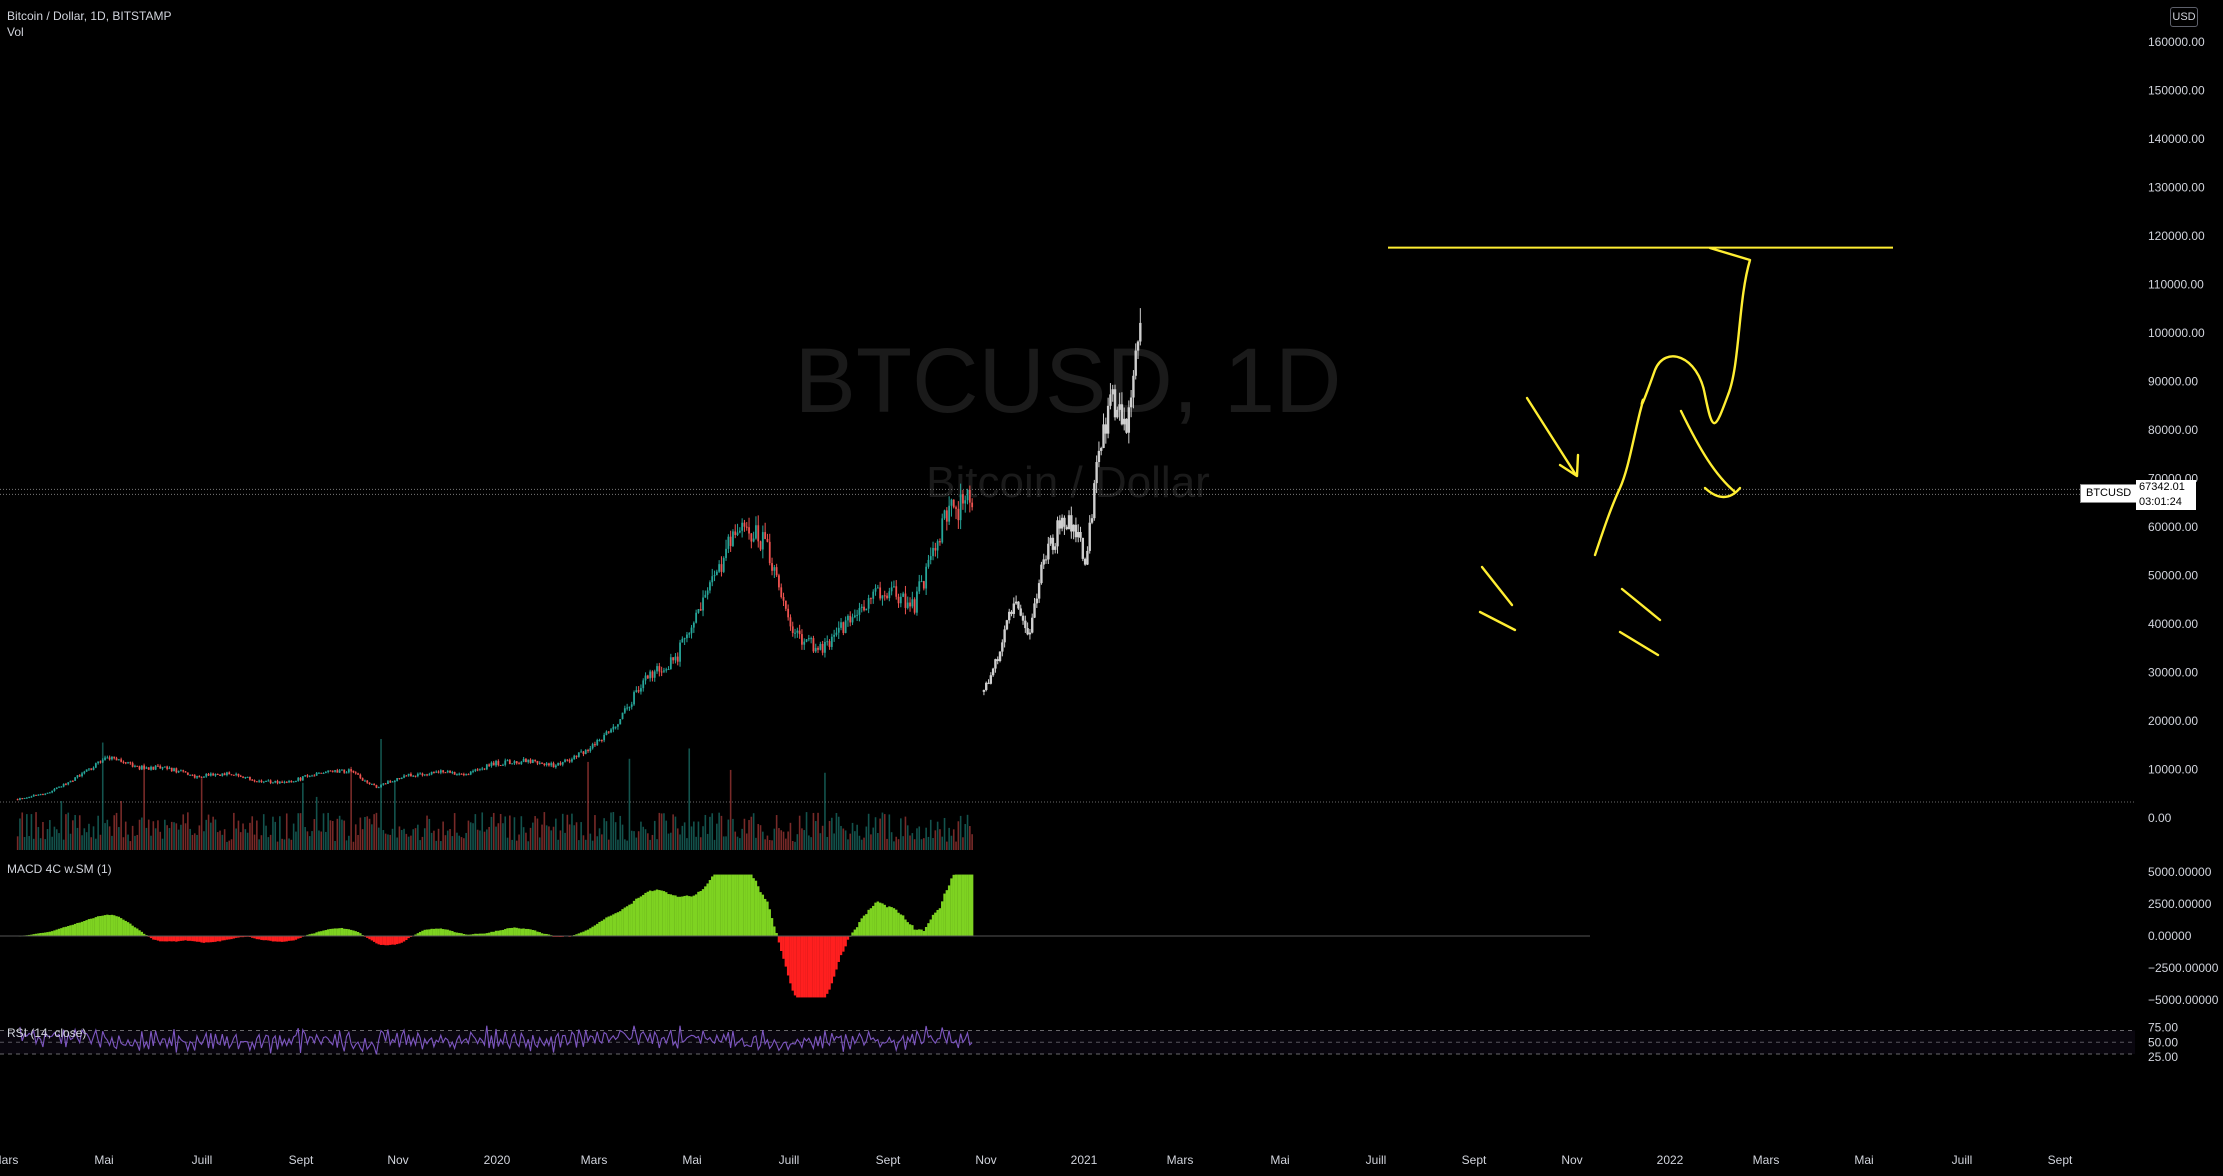 This screenshot has width=2223, height=1176. I want to click on price-tick-label: 10000.00, so click(2173, 770).